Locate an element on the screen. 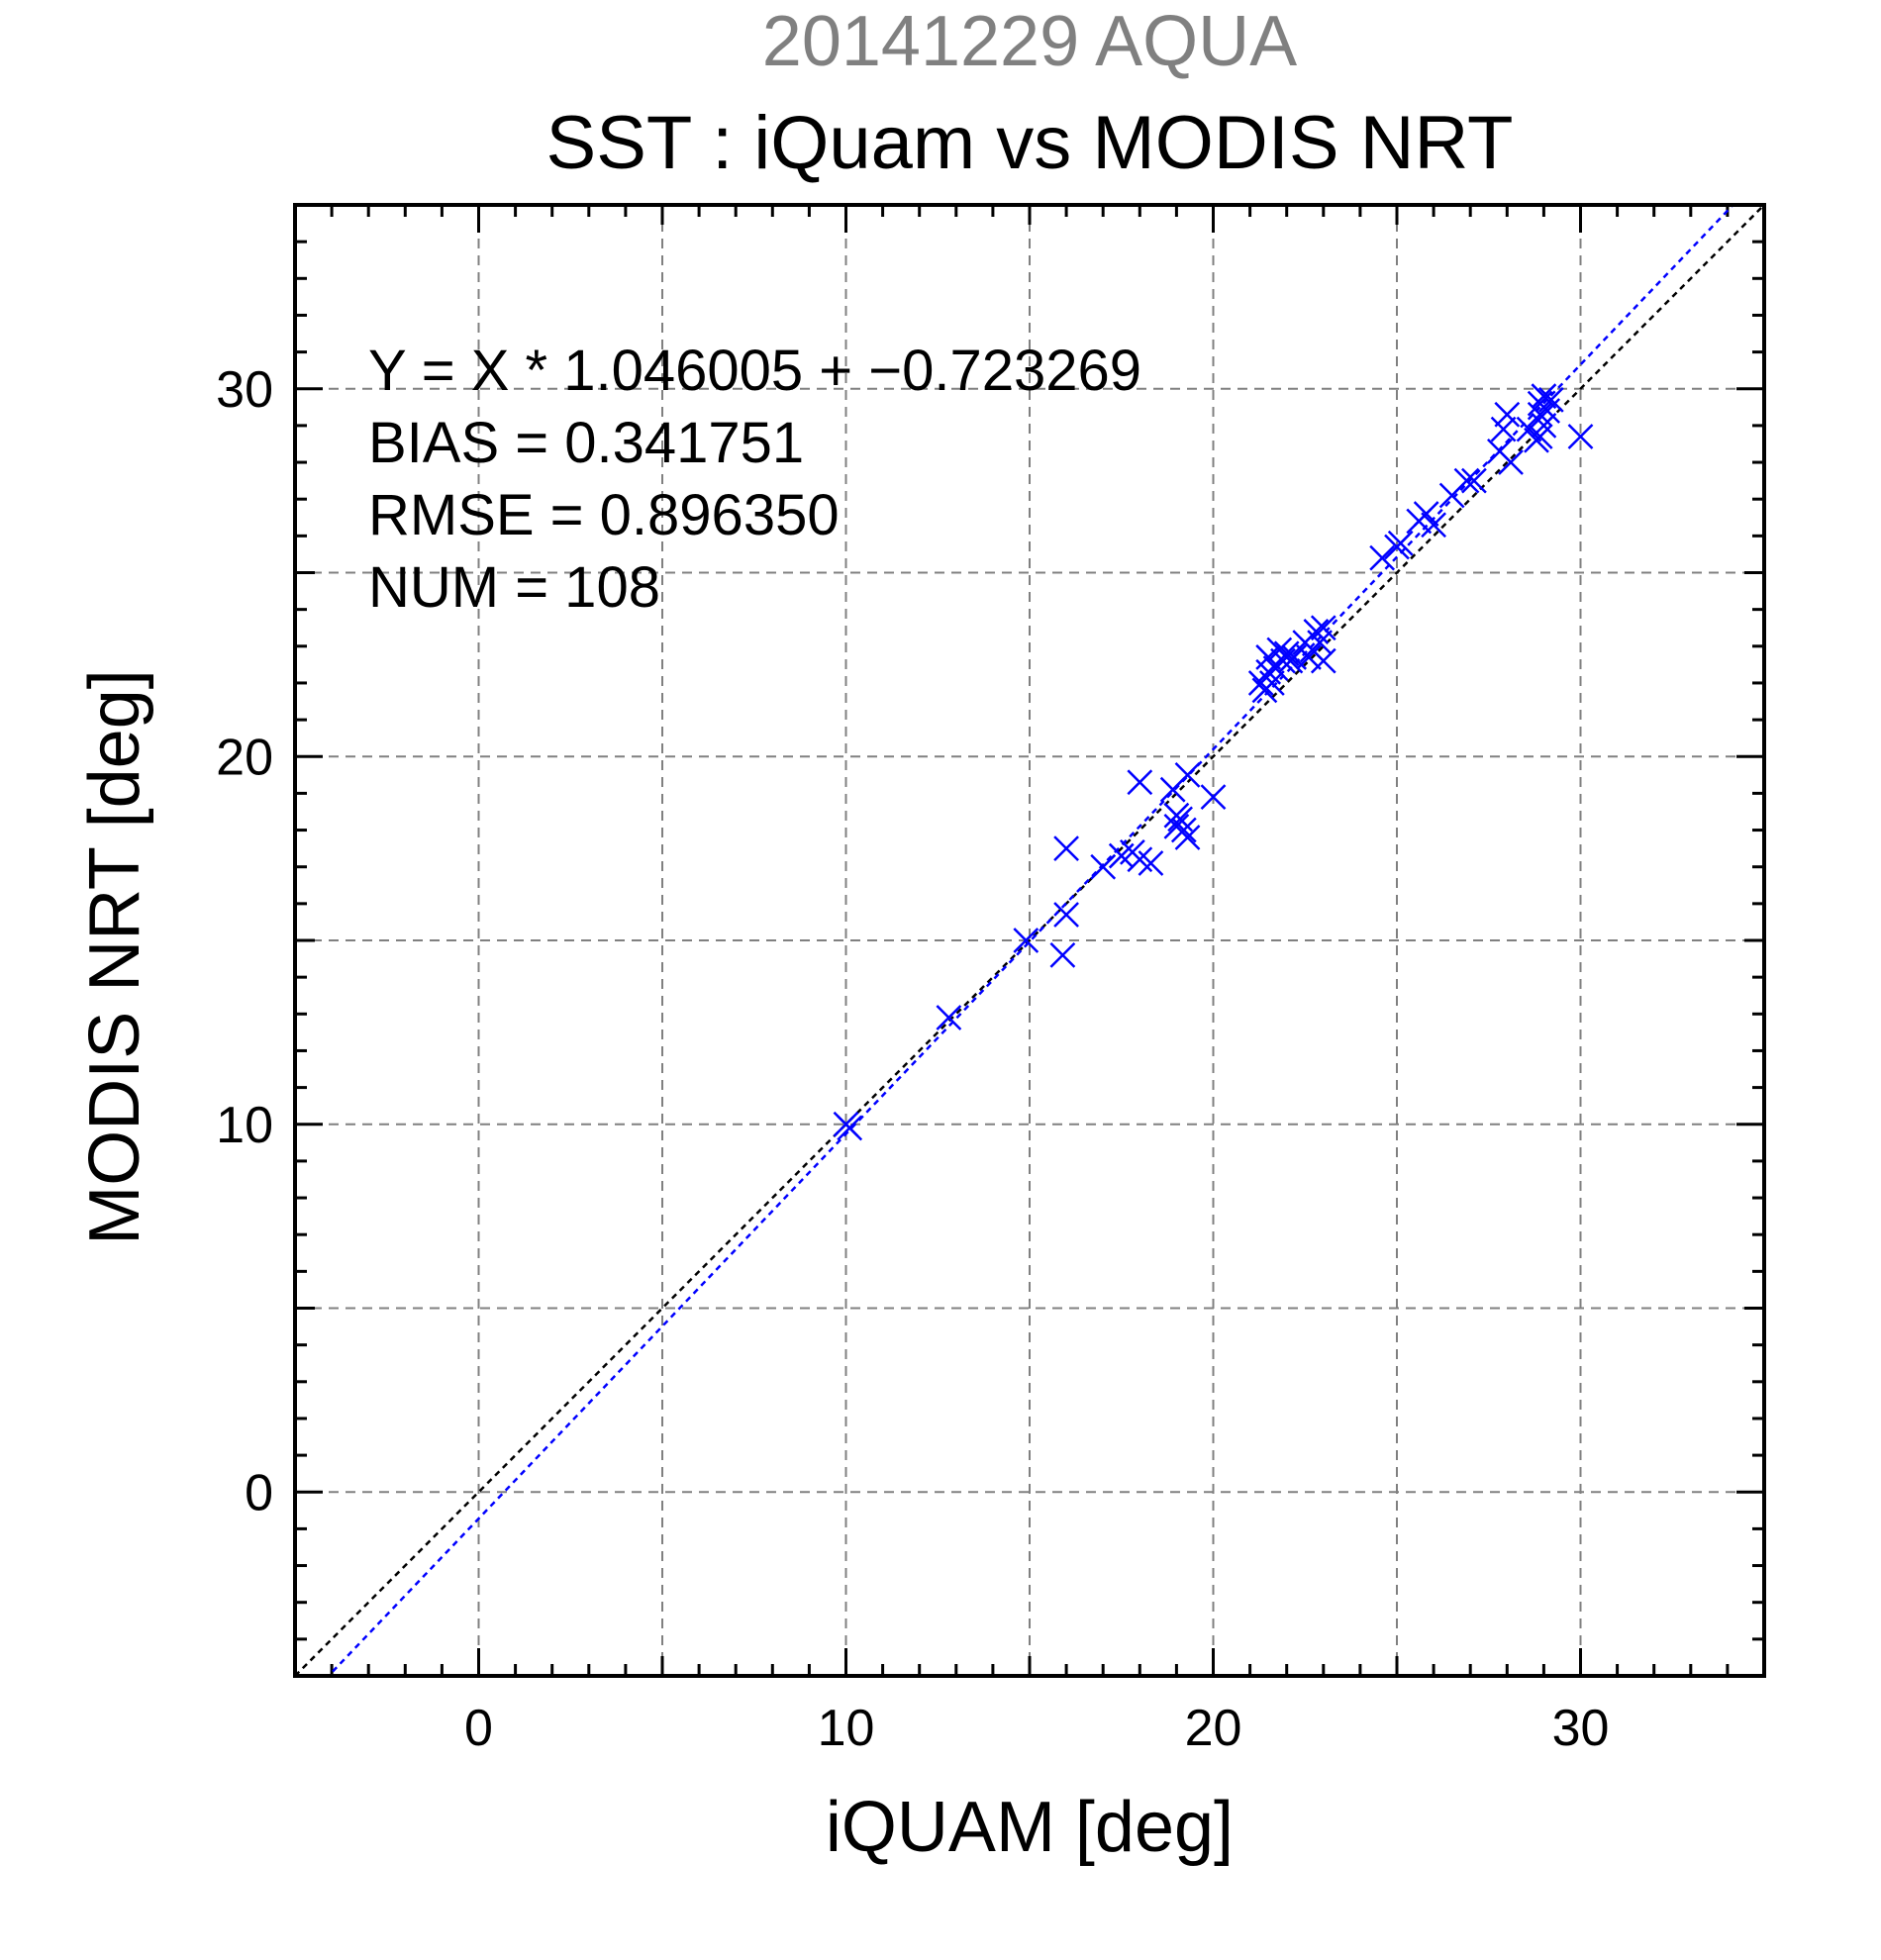  x-axis-label: iQUAM [deg] is located at coordinates (1030, 1827).